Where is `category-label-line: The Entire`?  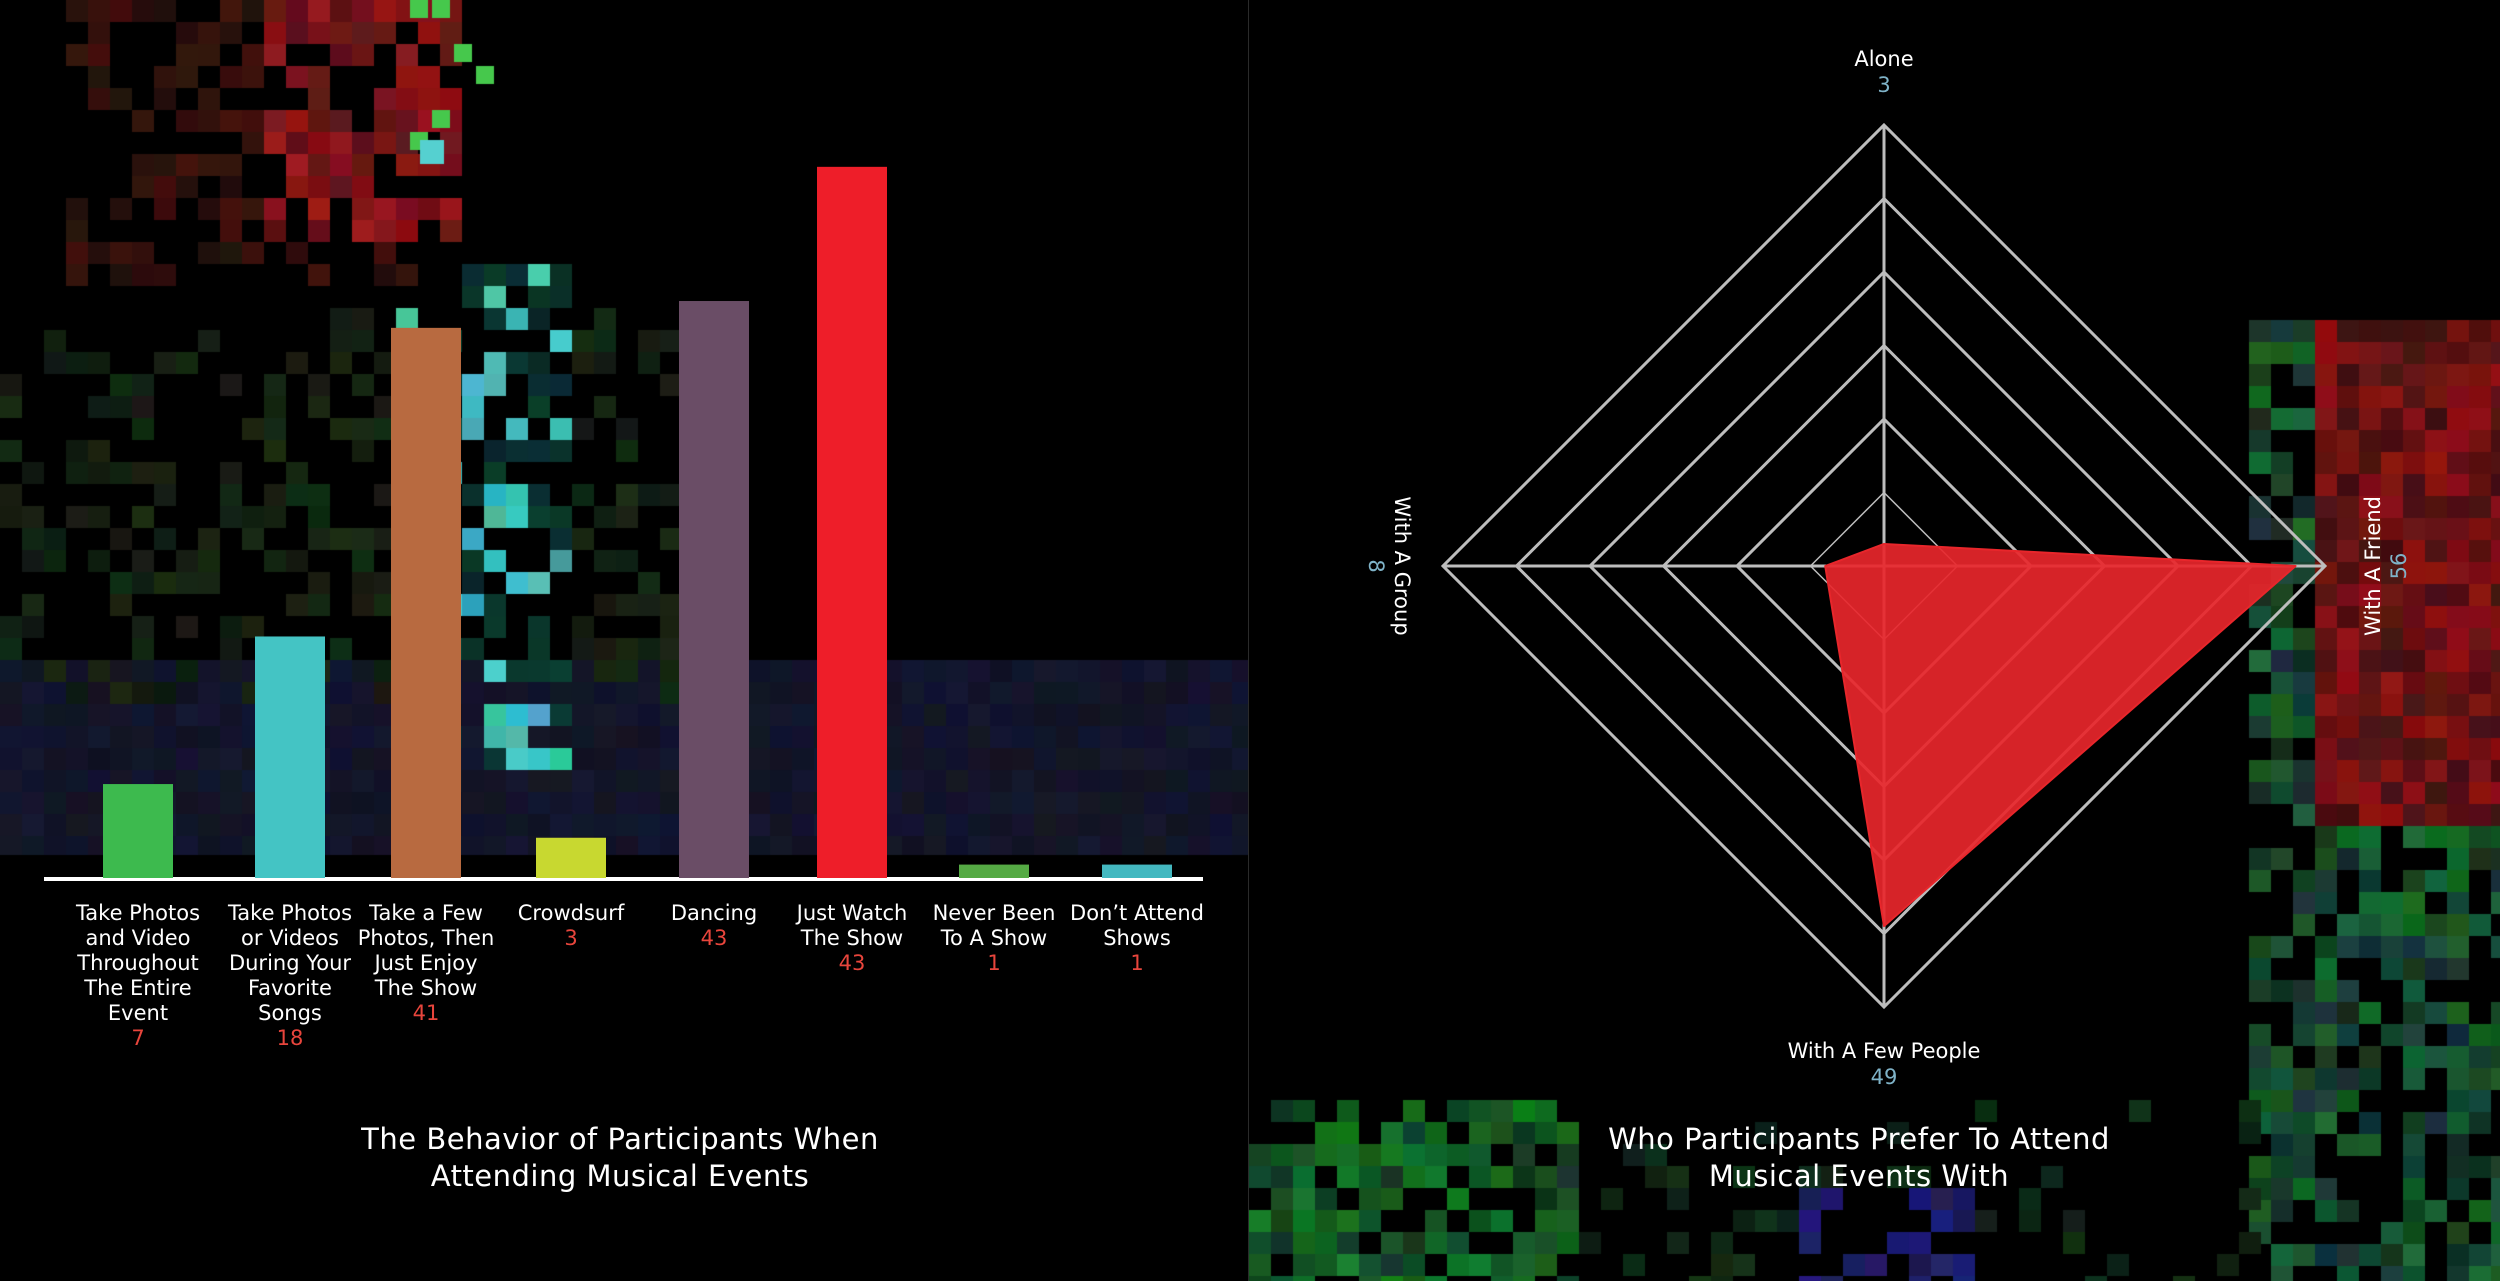
category-label-line: The Entire is located at coordinates (137, 988).